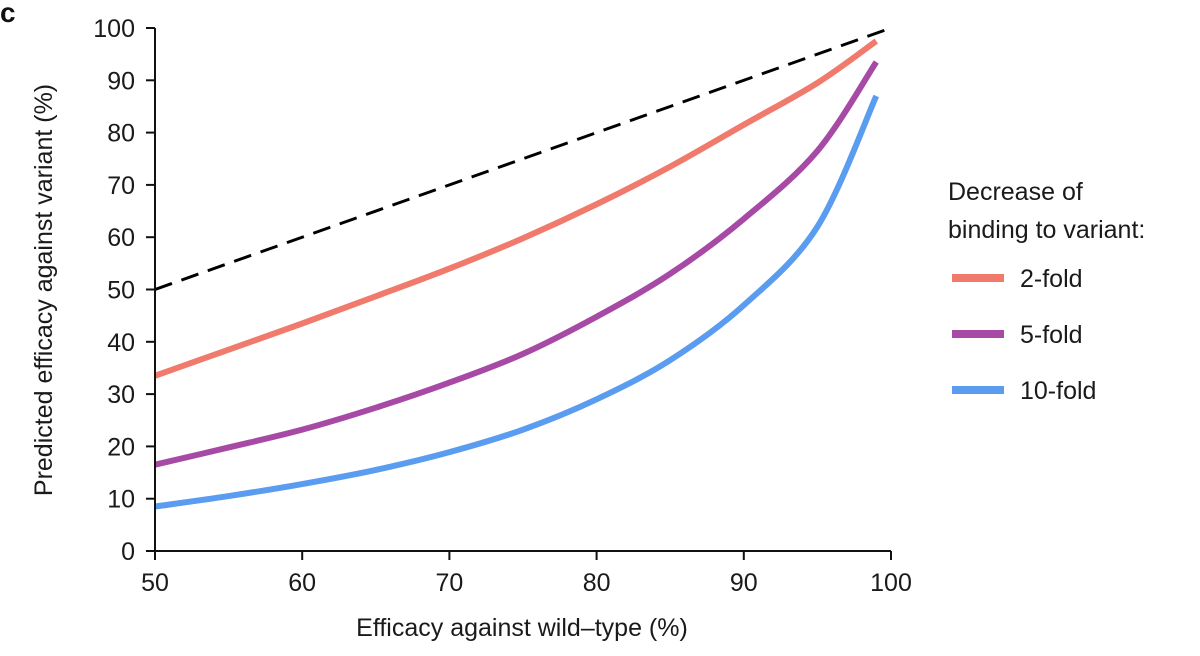 The width and height of the screenshot is (1200, 656). What do you see at coordinates (8, 14) in the screenshot?
I see `panel-label: c` at bounding box center [8, 14].